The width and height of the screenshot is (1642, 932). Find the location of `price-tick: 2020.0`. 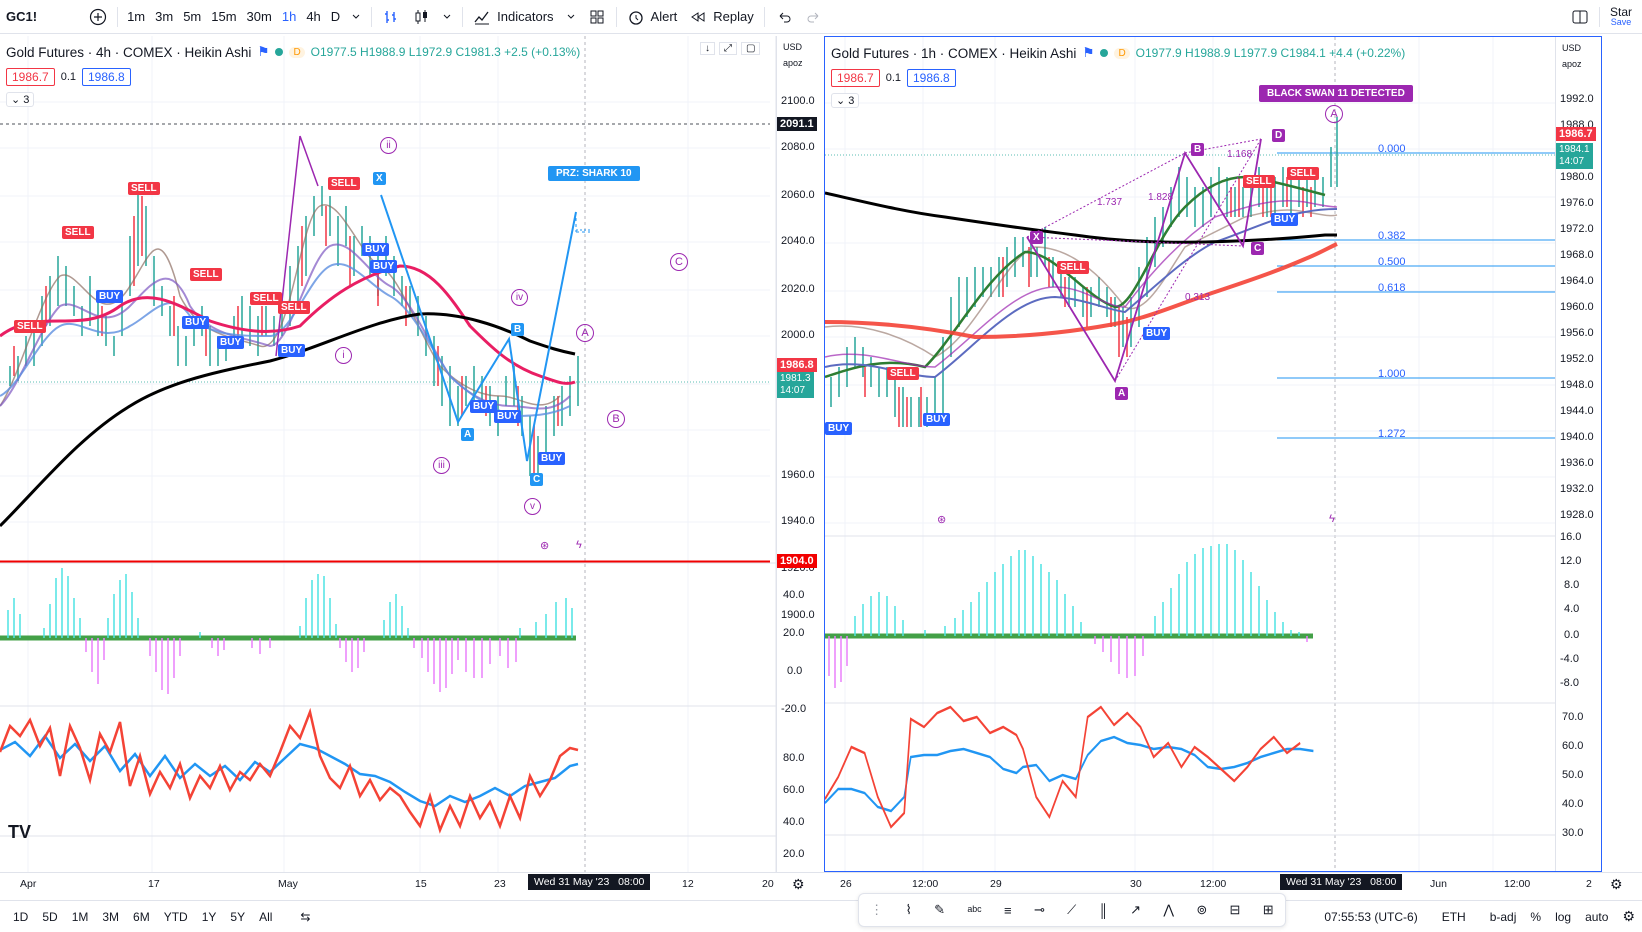

price-tick: 2020.0 is located at coordinates (798, 289).